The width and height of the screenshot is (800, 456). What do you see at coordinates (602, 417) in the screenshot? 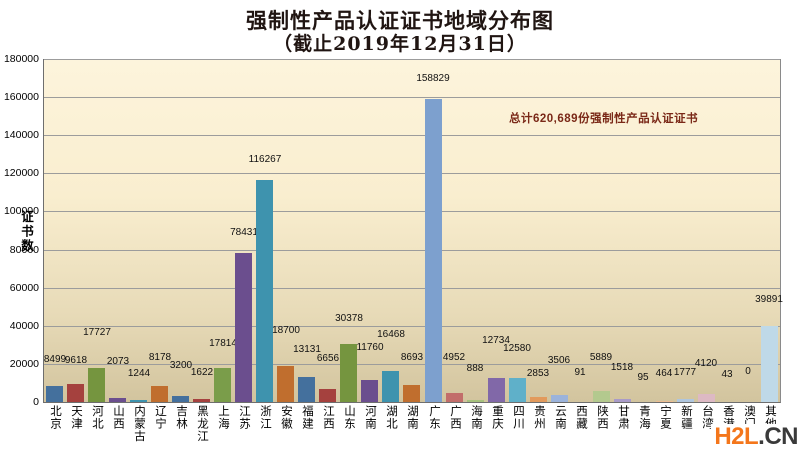
I see `x-axis-label: 陕西` at bounding box center [602, 417].